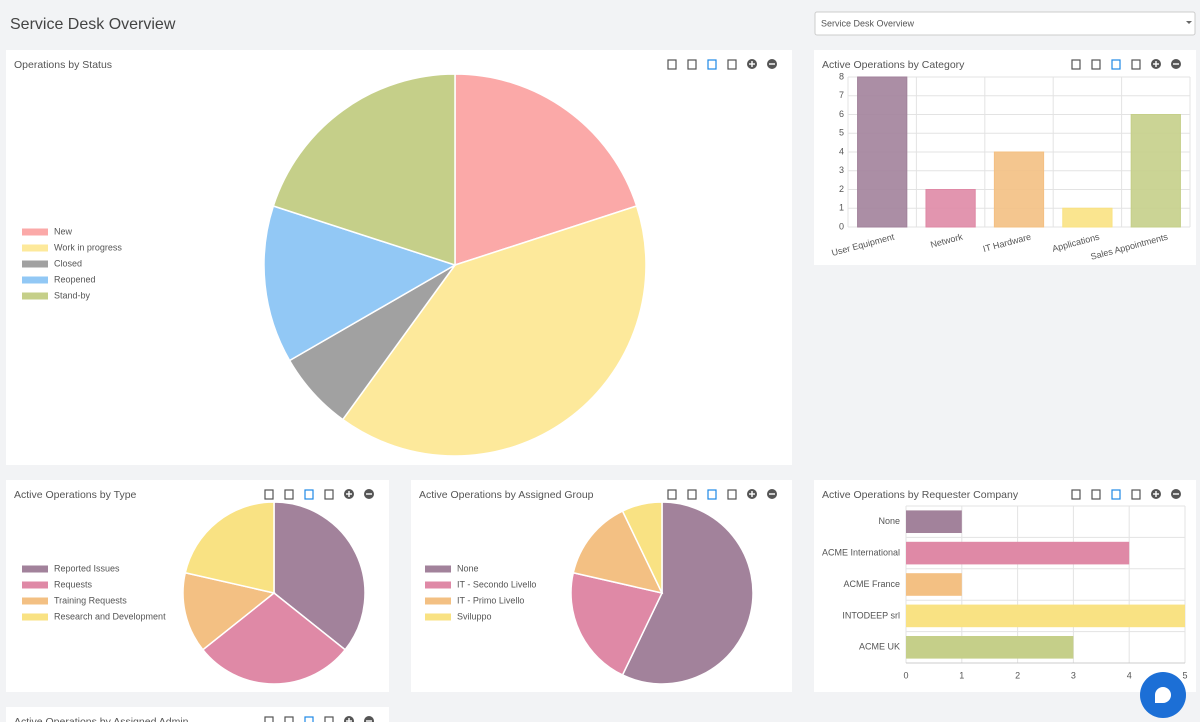 The image size is (1200, 722). I want to click on x-tick-label: 3, so click(1073, 675).